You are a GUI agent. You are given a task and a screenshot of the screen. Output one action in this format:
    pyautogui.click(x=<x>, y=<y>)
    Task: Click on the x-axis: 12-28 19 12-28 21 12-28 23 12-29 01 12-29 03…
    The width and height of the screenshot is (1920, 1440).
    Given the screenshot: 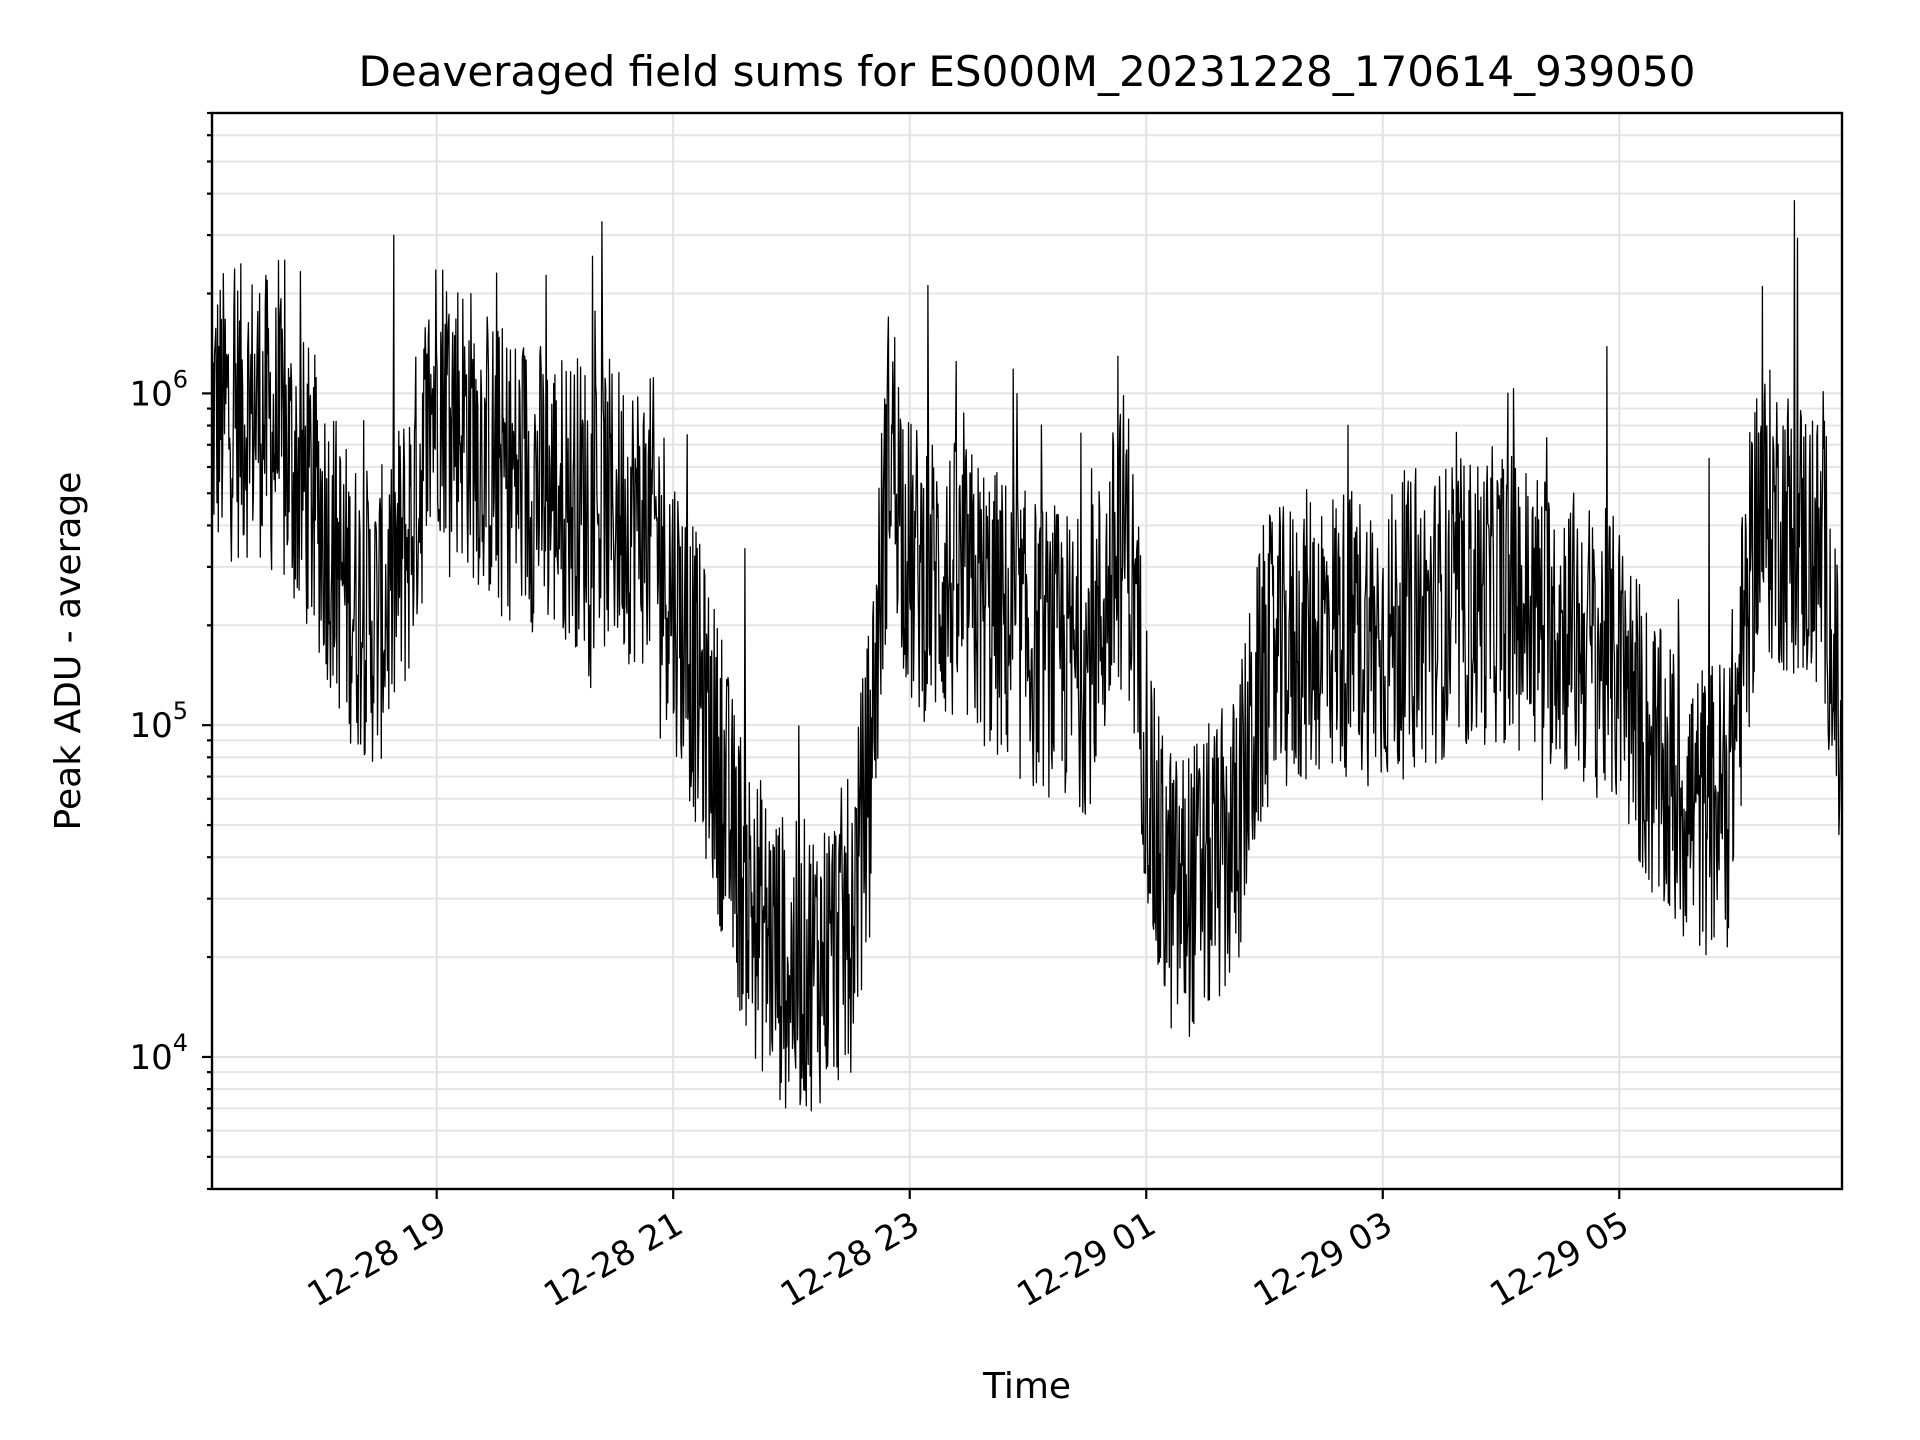 What is the action you would take?
    pyautogui.click(x=968, y=1252)
    